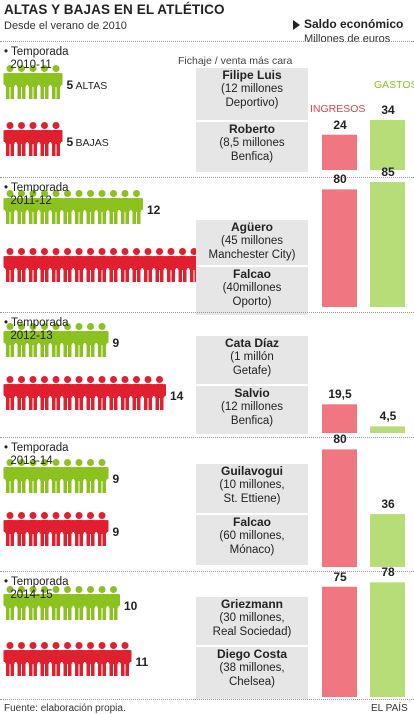 Image resolution: width=414 pixels, height=714 pixels. I want to click on bajas-count: 9, so click(116, 532).